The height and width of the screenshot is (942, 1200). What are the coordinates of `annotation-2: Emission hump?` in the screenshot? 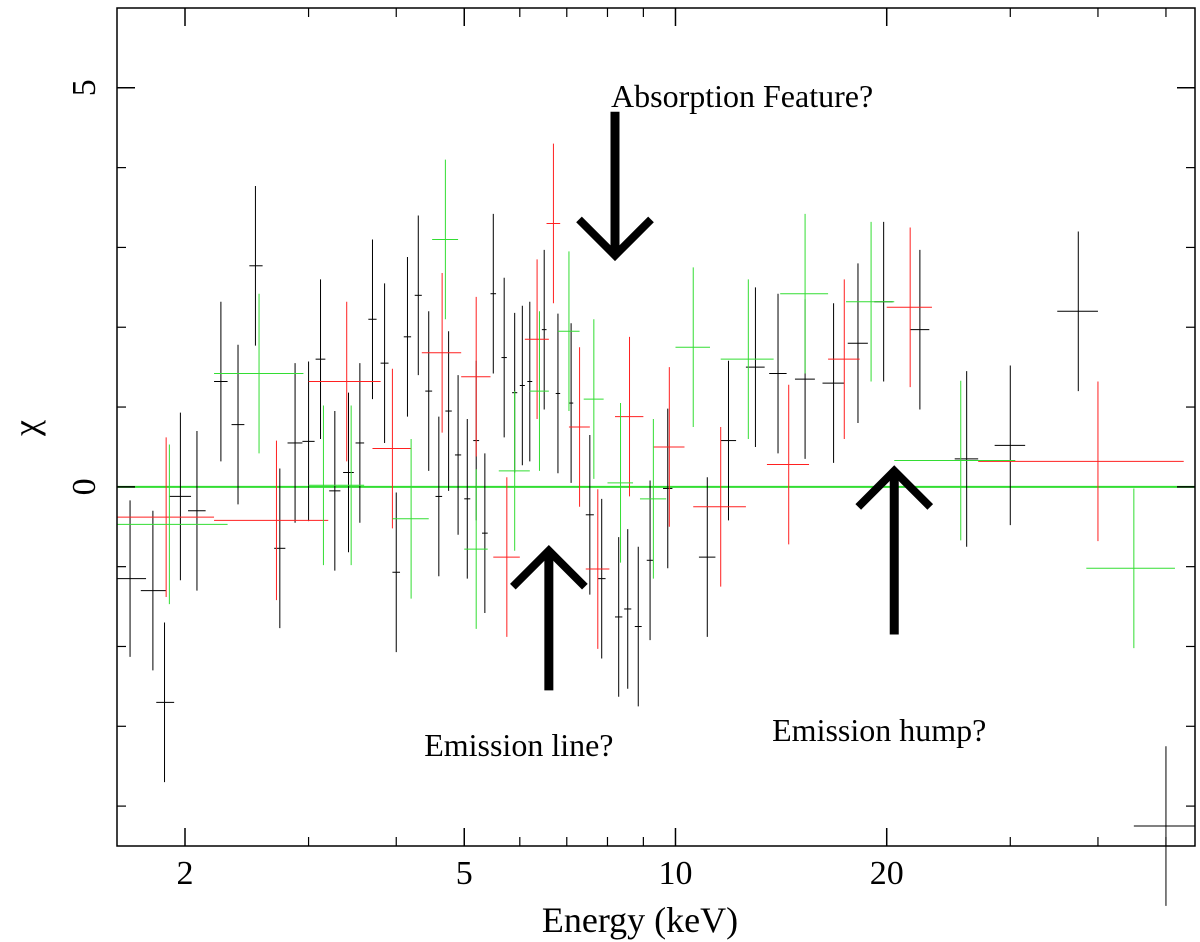 It's located at (879, 606).